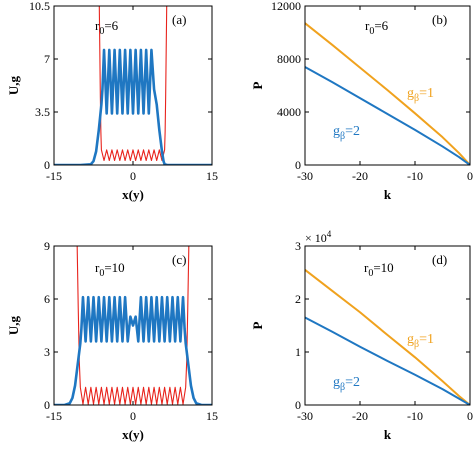  Describe the element at coordinates (298, 352) in the screenshot. I see `y-tick-label: 1` at that location.